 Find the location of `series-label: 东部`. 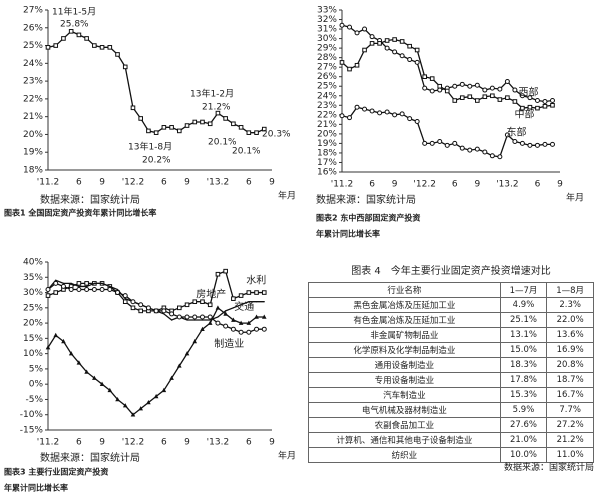

series-label: 东部 is located at coordinates (516, 131).